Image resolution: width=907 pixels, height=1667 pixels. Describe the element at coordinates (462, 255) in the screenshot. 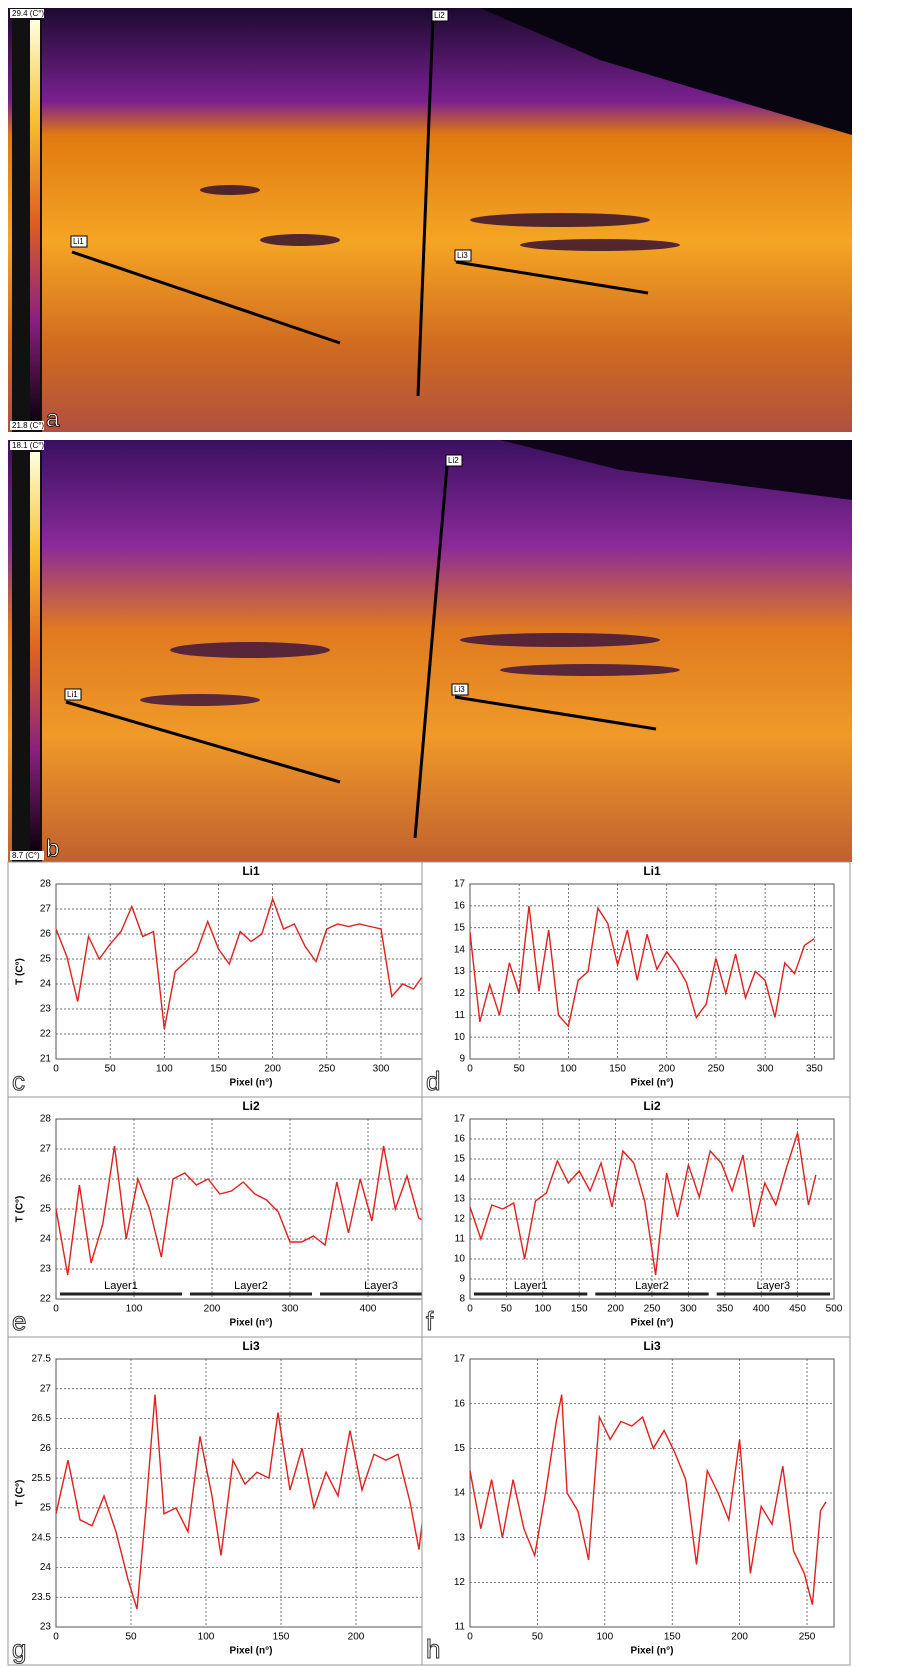

I see `line-label: Li3` at that location.